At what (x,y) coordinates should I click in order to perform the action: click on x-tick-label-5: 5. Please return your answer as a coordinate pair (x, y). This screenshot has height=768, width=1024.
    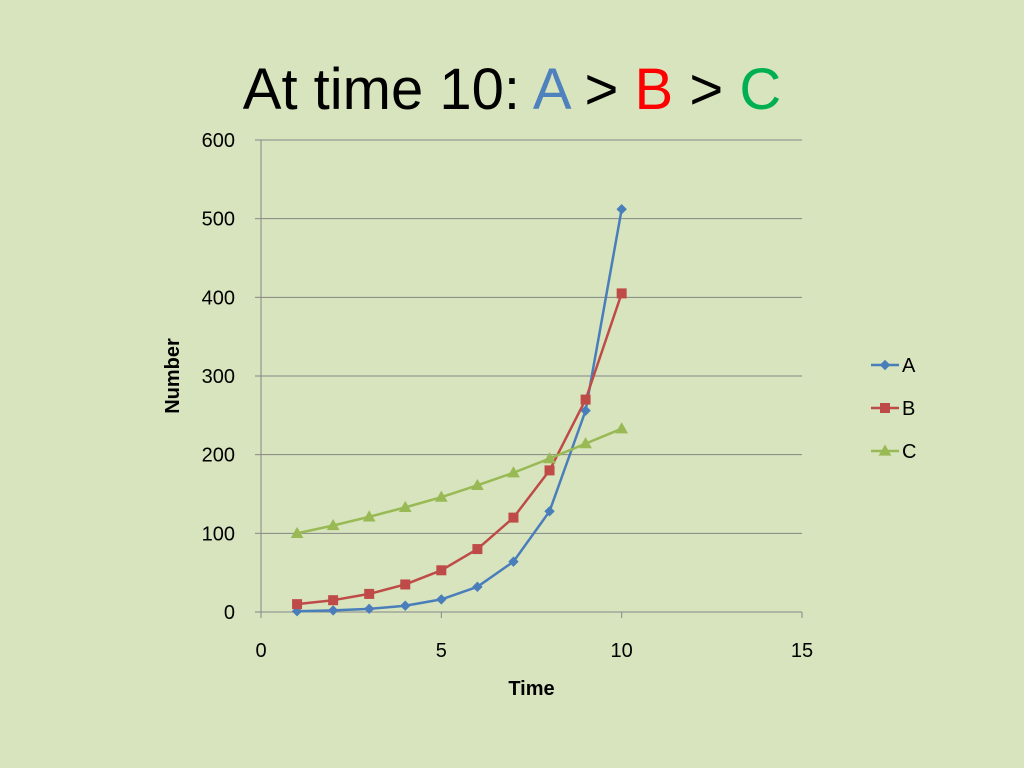
    Looking at the image, I should click on (441, 651).